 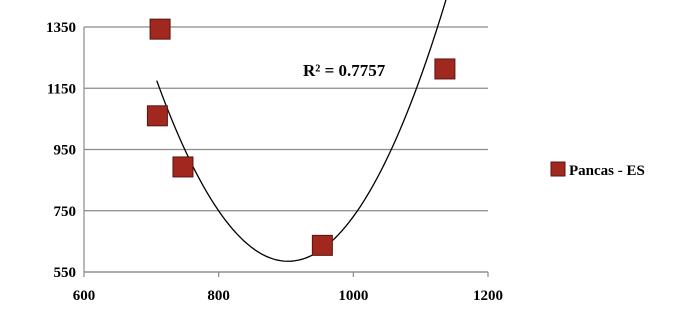 What do you see at coordinates (607, 171) in the screenshot?
I see `legend-label: Pancas - ES` at bounding box center [607, 171].